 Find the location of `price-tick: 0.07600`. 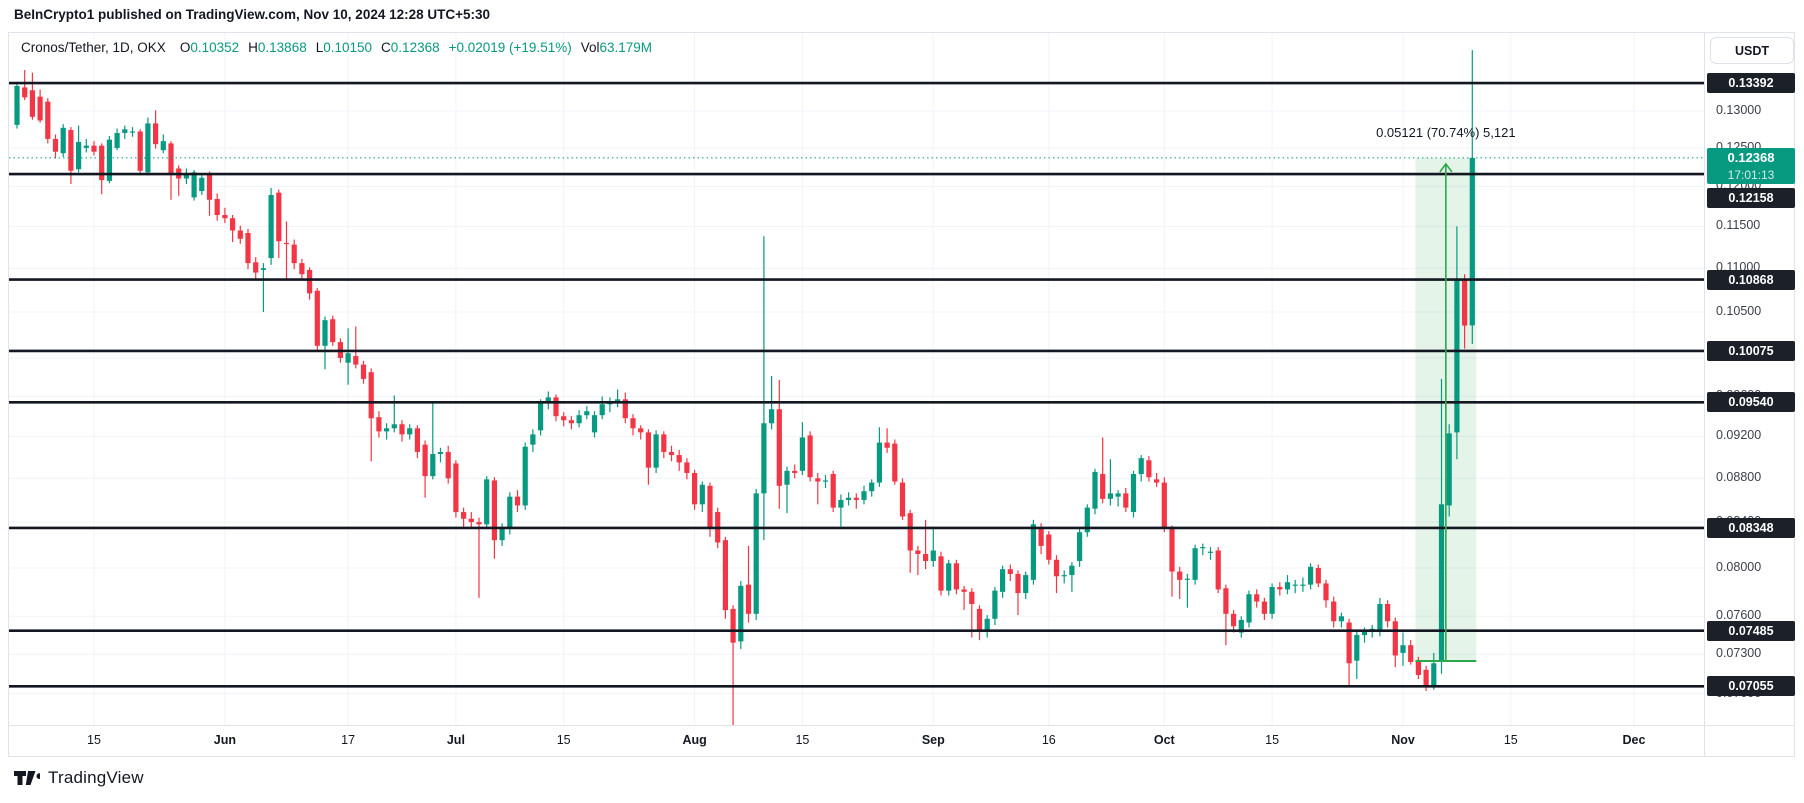

price-tick: 0.07600 is located at coordinates (1739, 615).